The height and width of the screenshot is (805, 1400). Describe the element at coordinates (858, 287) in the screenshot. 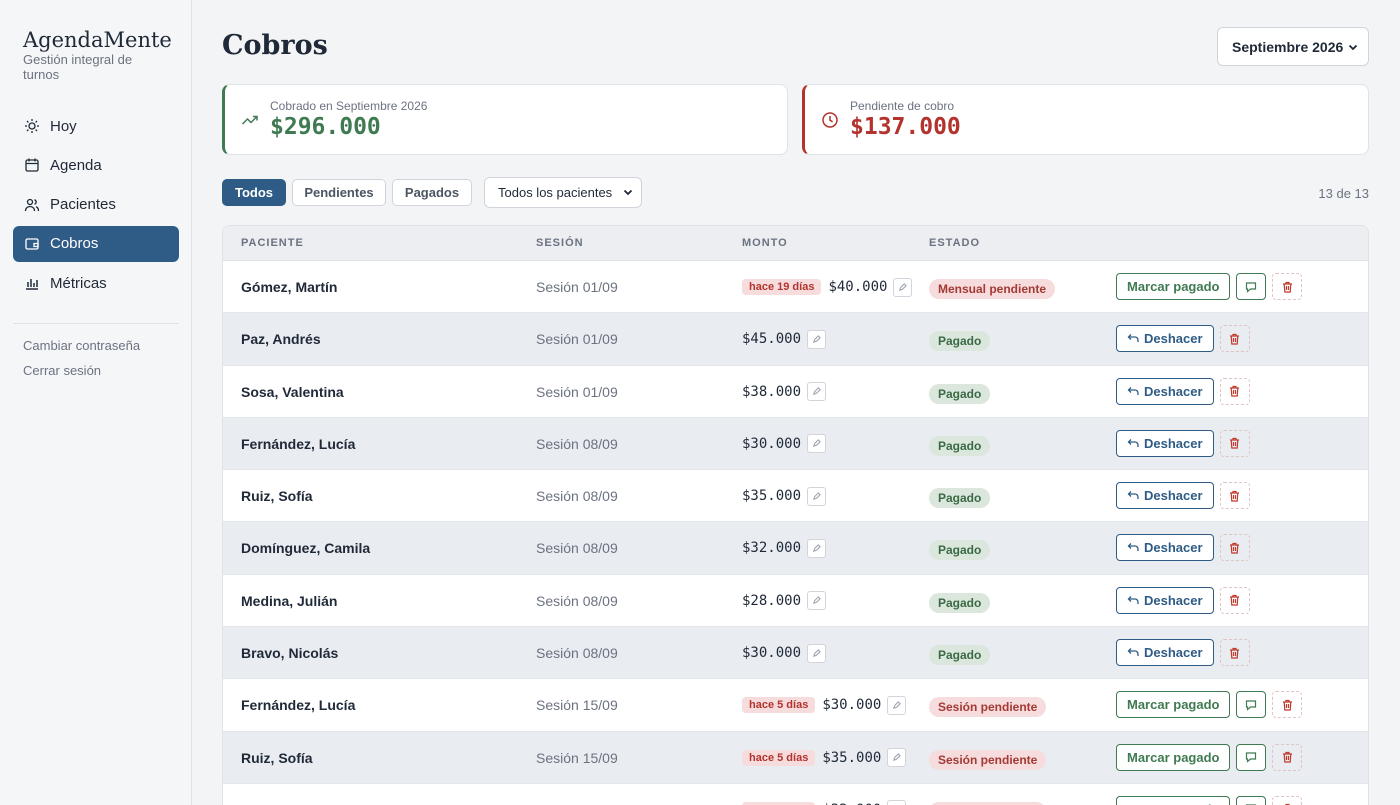

I see `amount-value: $40.000` at that location.